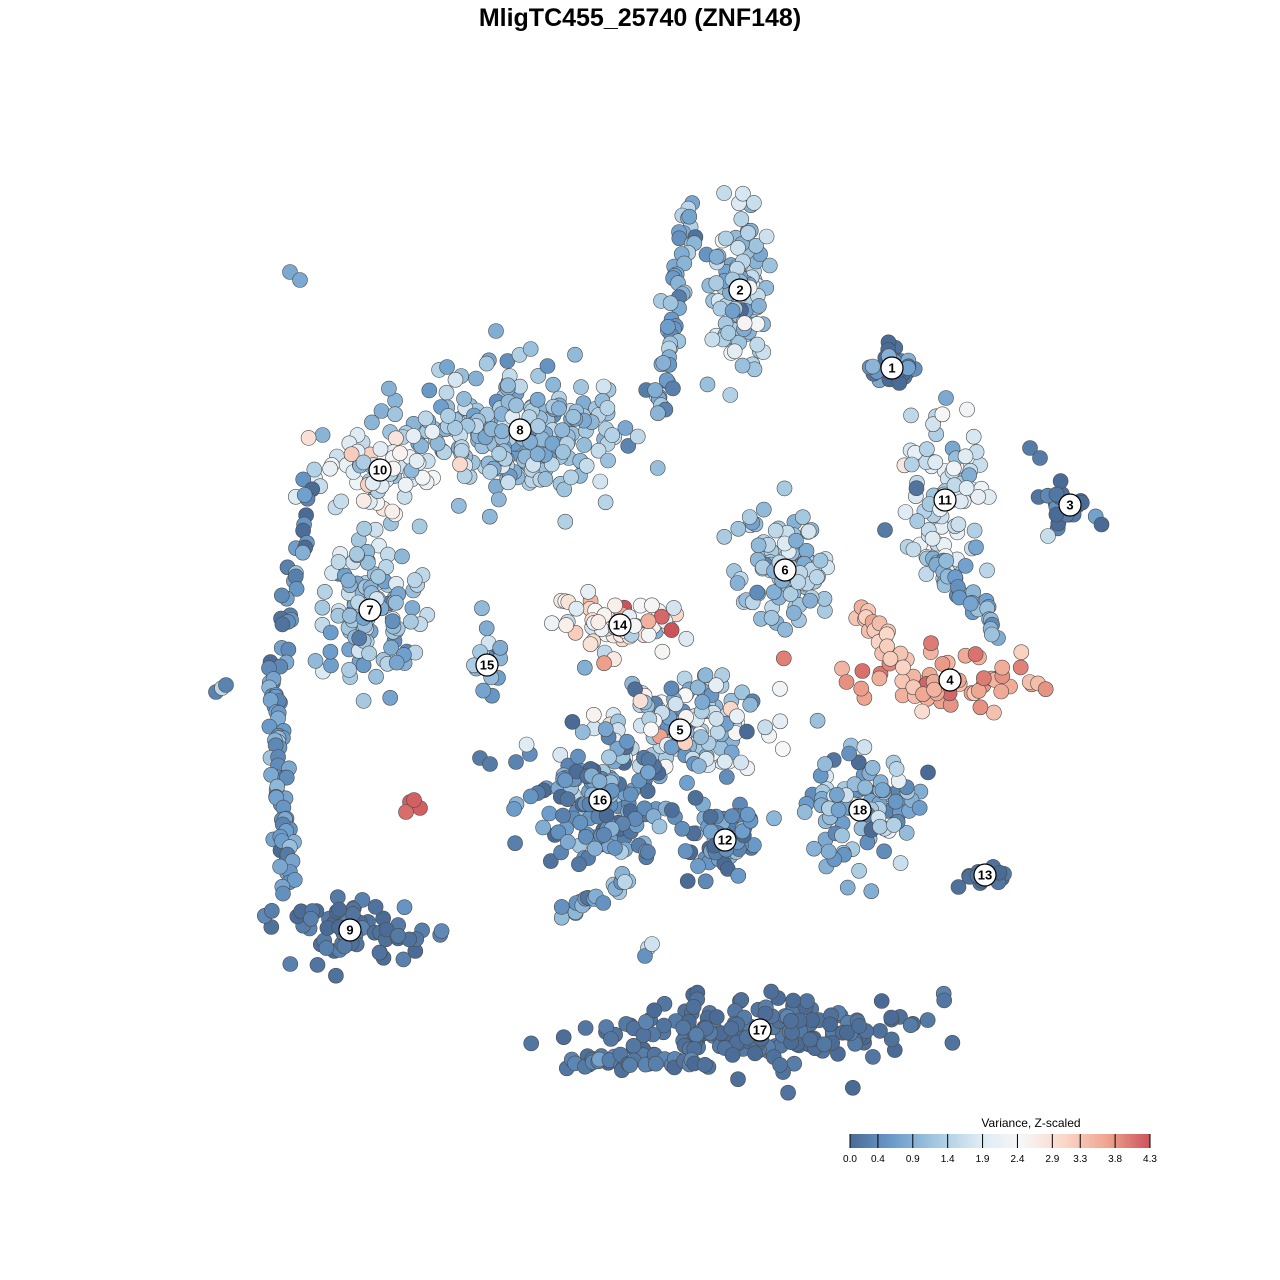  I want to click on colorbar-tick-label: 1.9, so click(983, 1159).